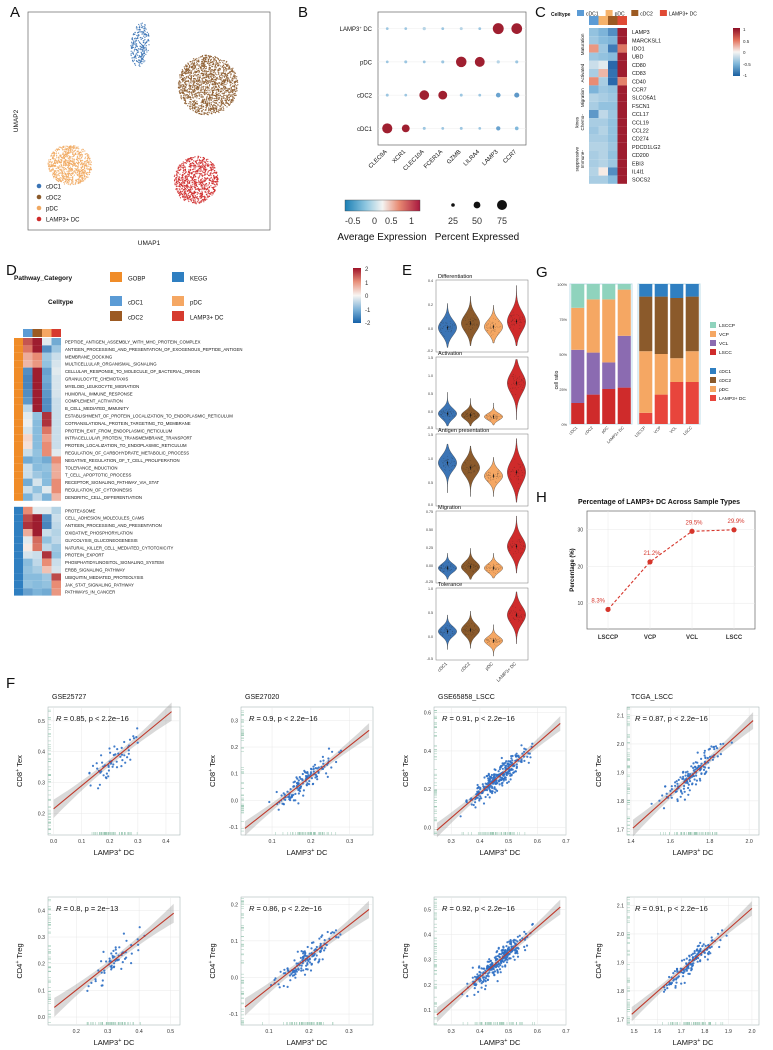  Describe the element at coordinates (652, 697) in the screenshot. I see `f-plot-title: TCGA_LSCC` at that location.